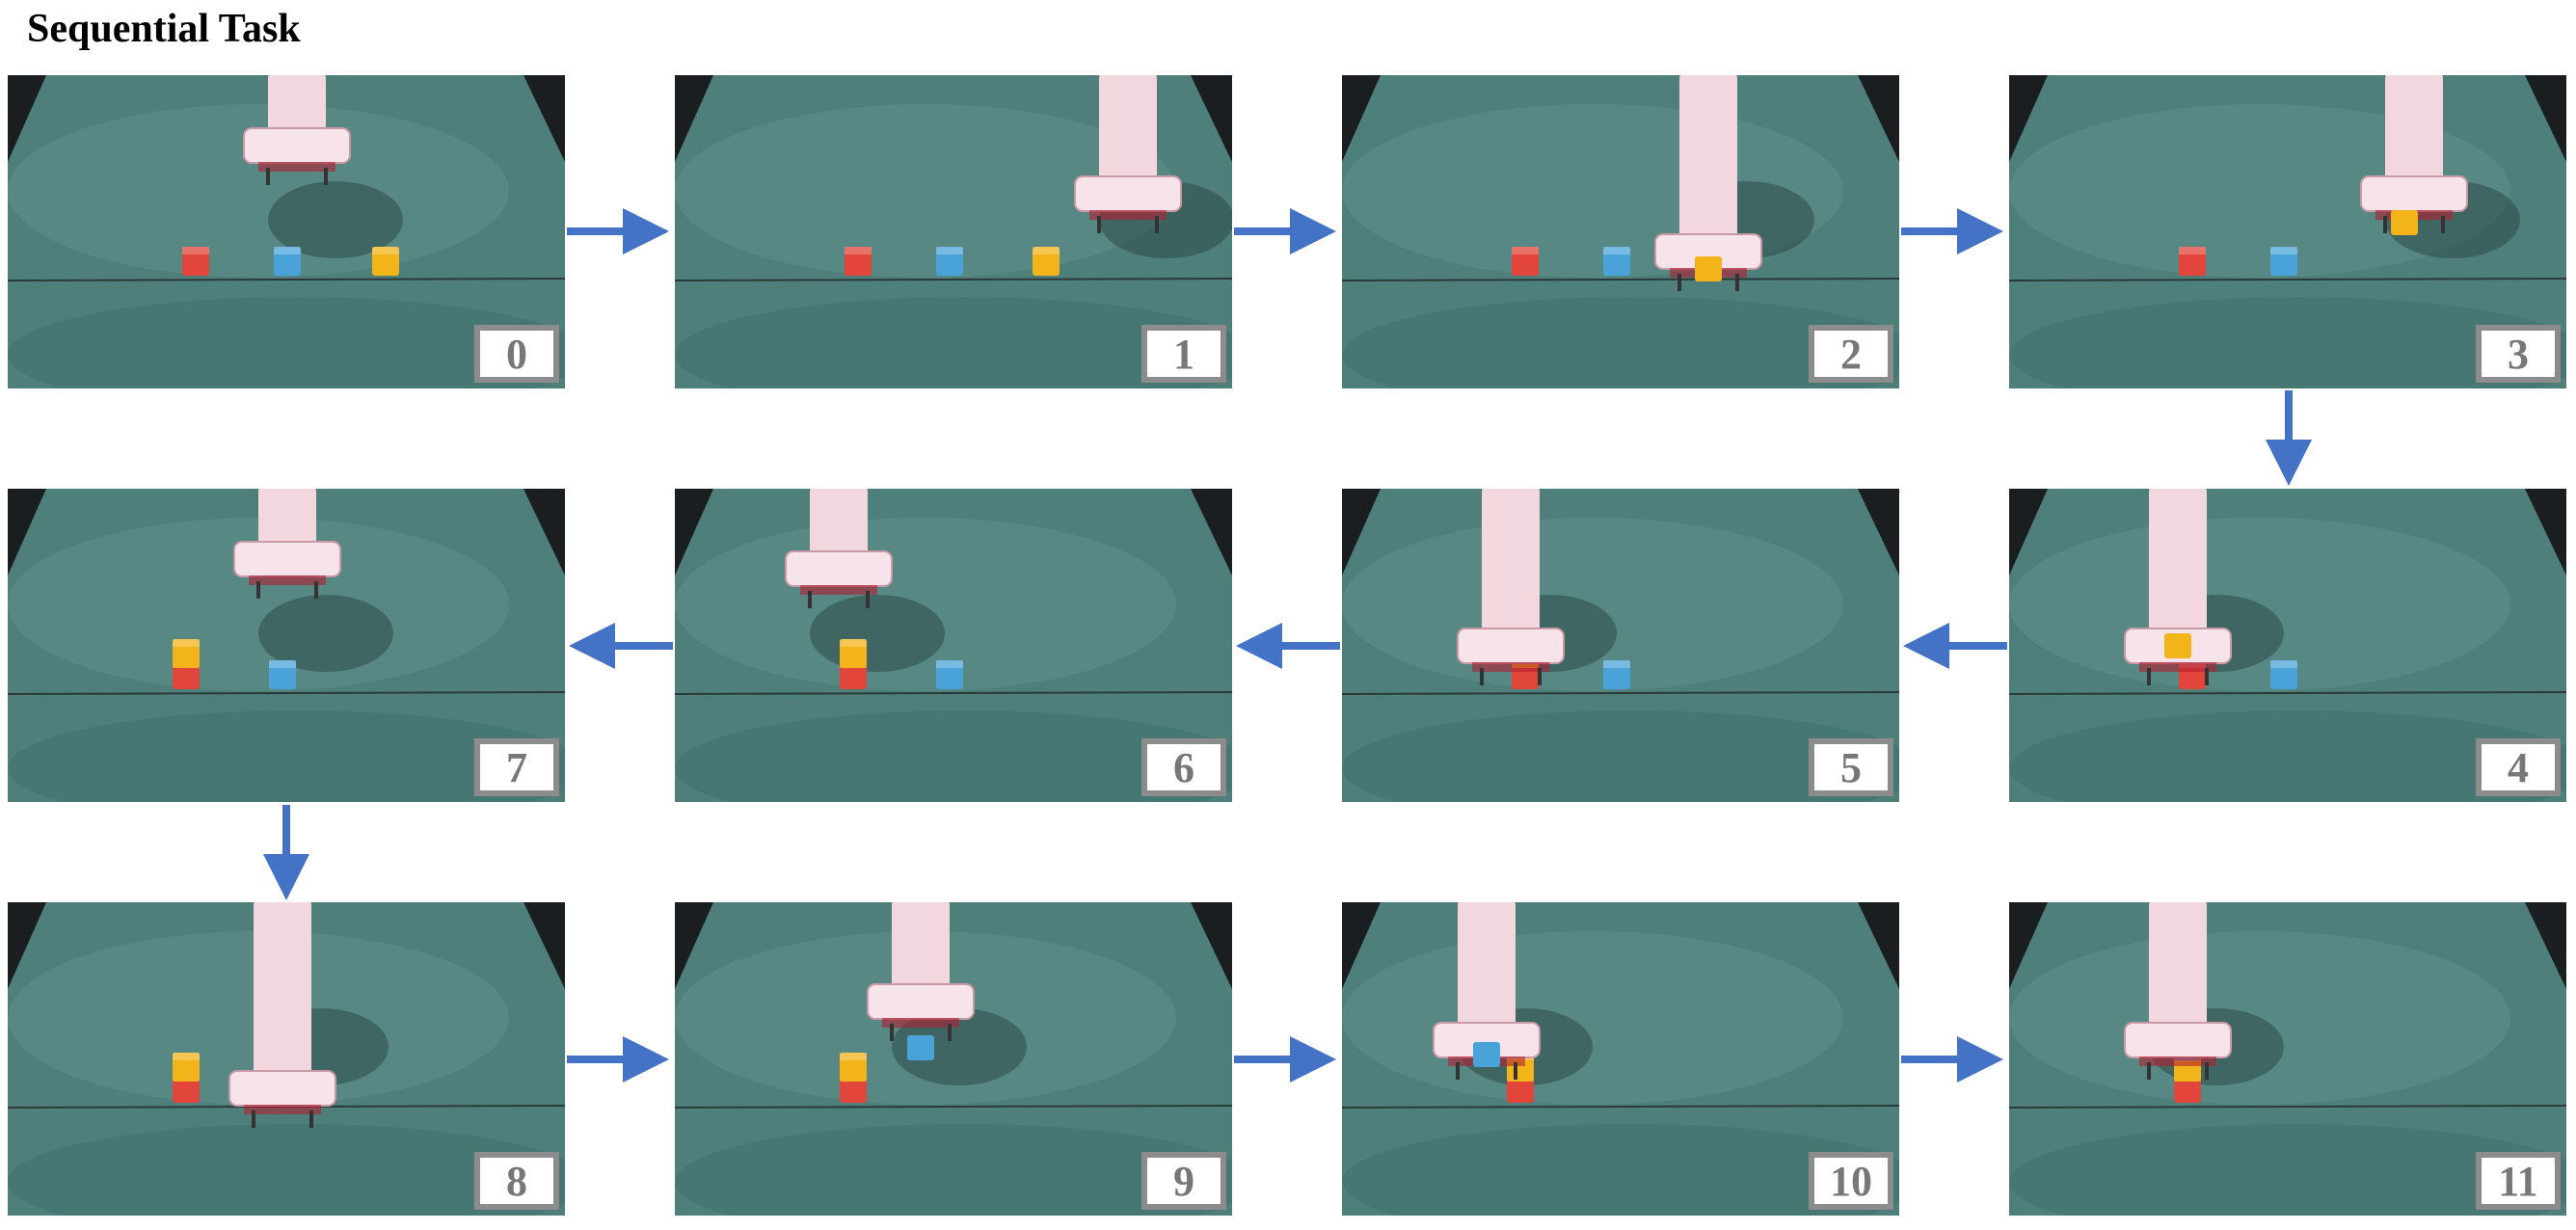  I want to click on frame-8: 8, so click(287, 1059).